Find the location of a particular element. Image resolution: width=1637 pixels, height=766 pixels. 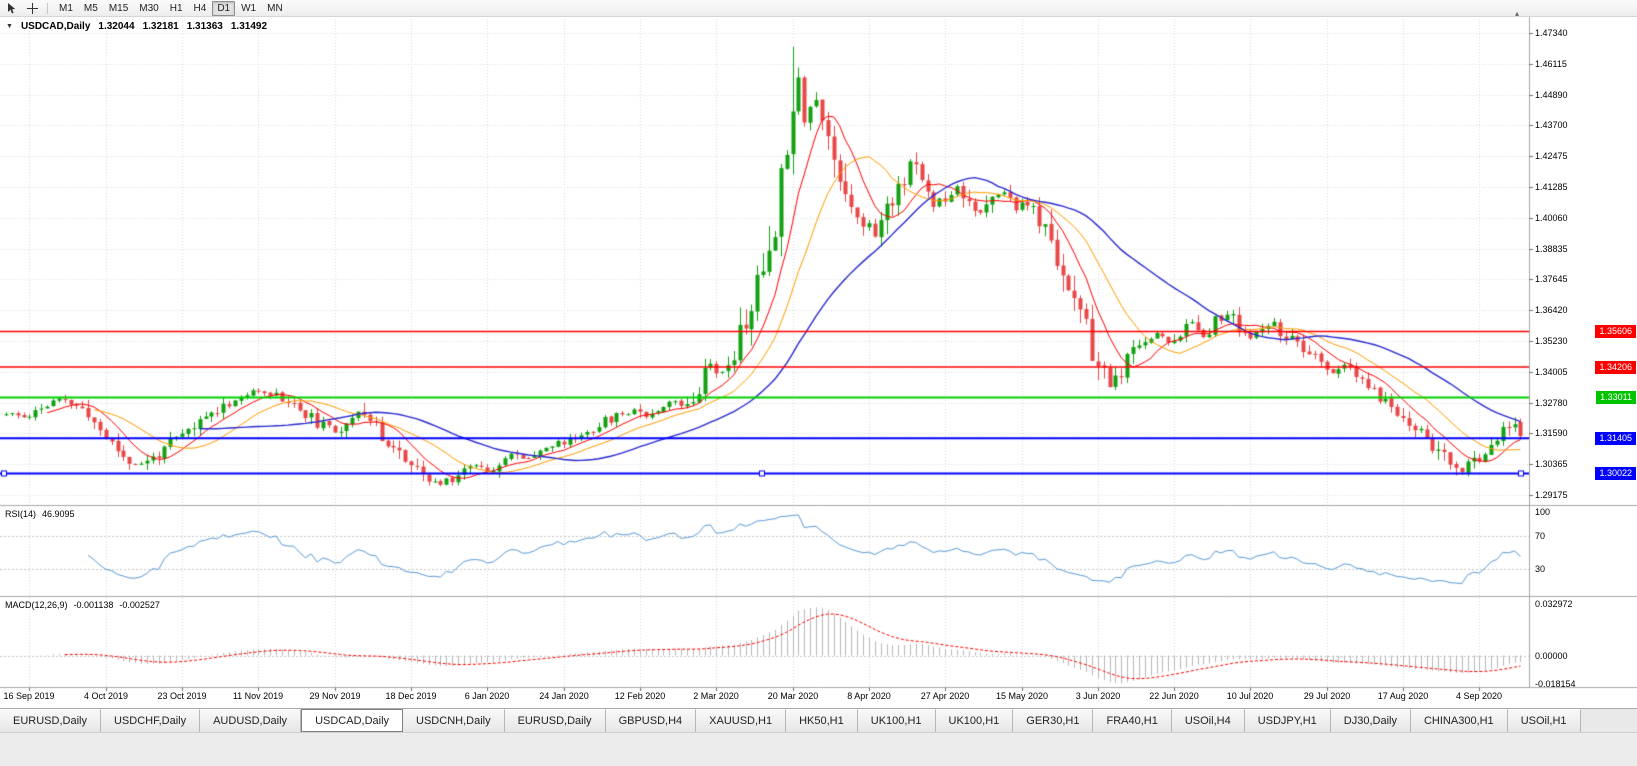

date-axis-label: 12 Feb 2020 is located at coordinates (640, 696).